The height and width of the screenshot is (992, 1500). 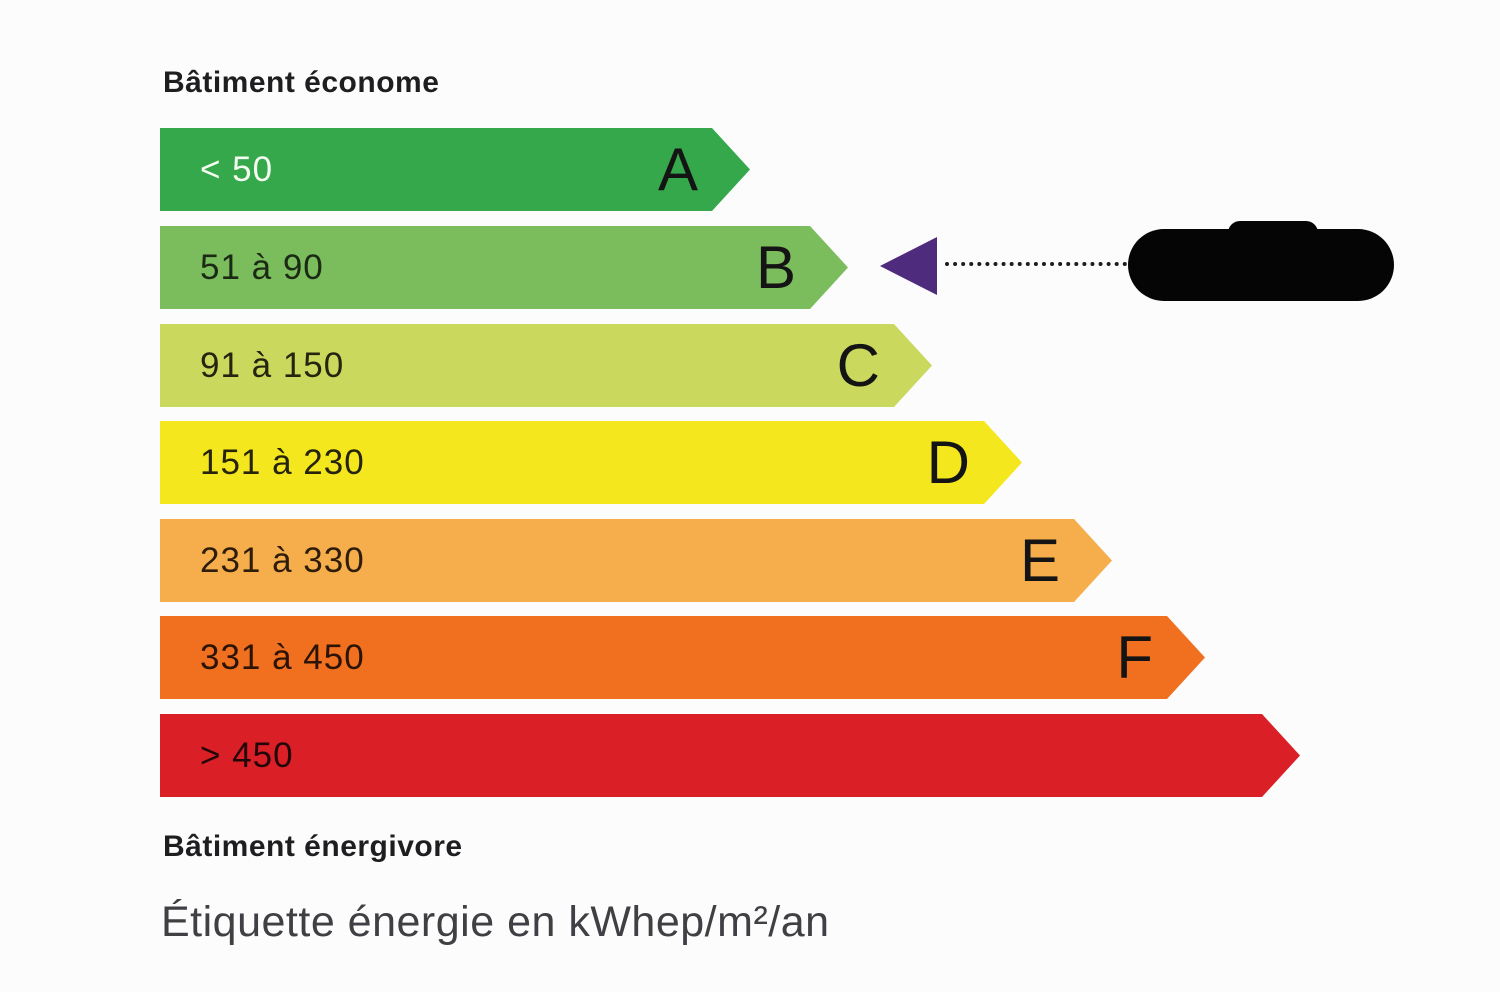 I want to click on energy-class-bar-A: < 50 A, so click(x=455, y=169).